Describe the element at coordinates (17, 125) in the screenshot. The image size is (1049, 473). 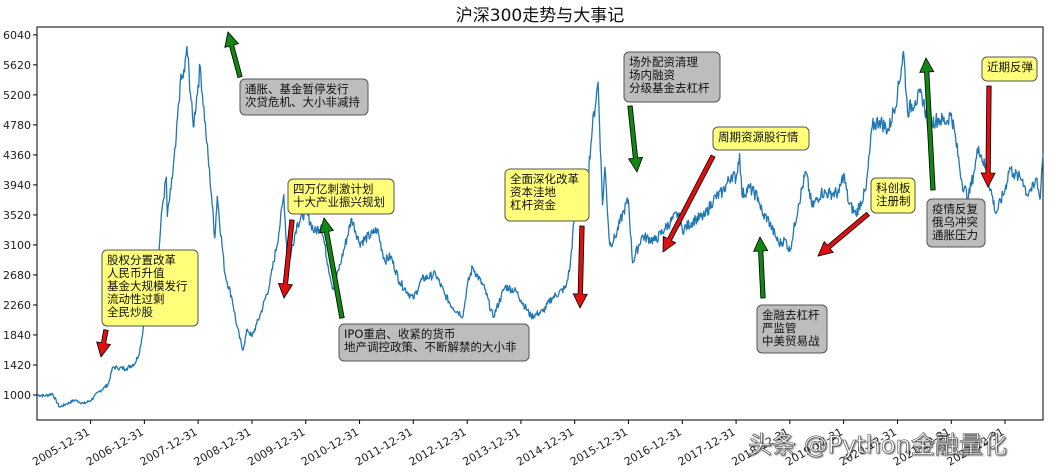
I see `y-tick-label: 4780` at that location.